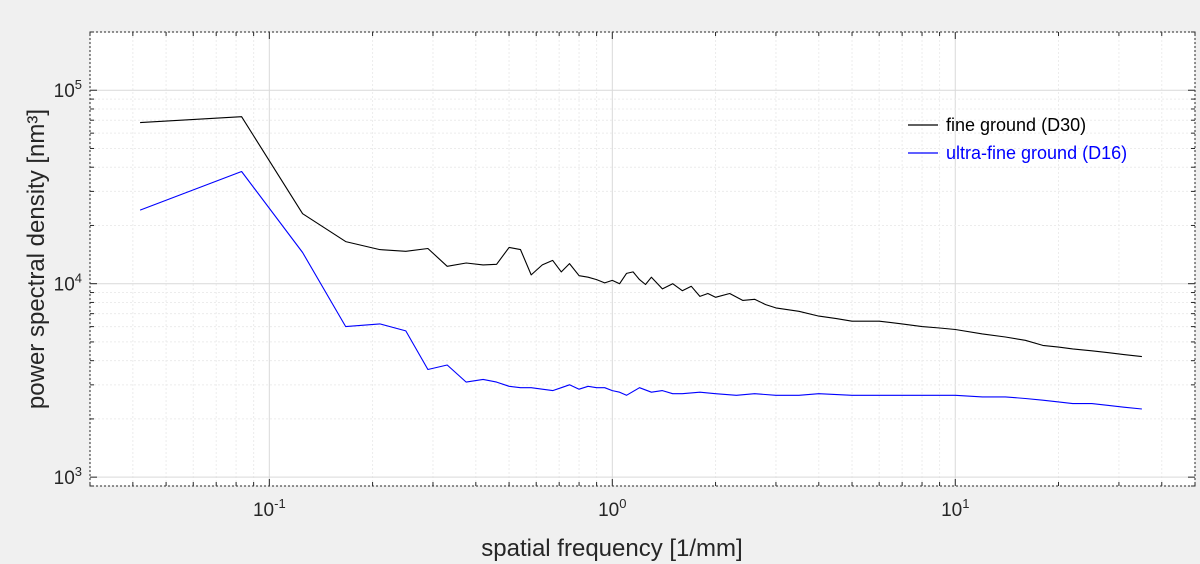 This screenshot has height=564, width=1200. Describe the element at coordinates (612, 508) in the screenshot. I see `x-tick-label: 10⁰` at that location.